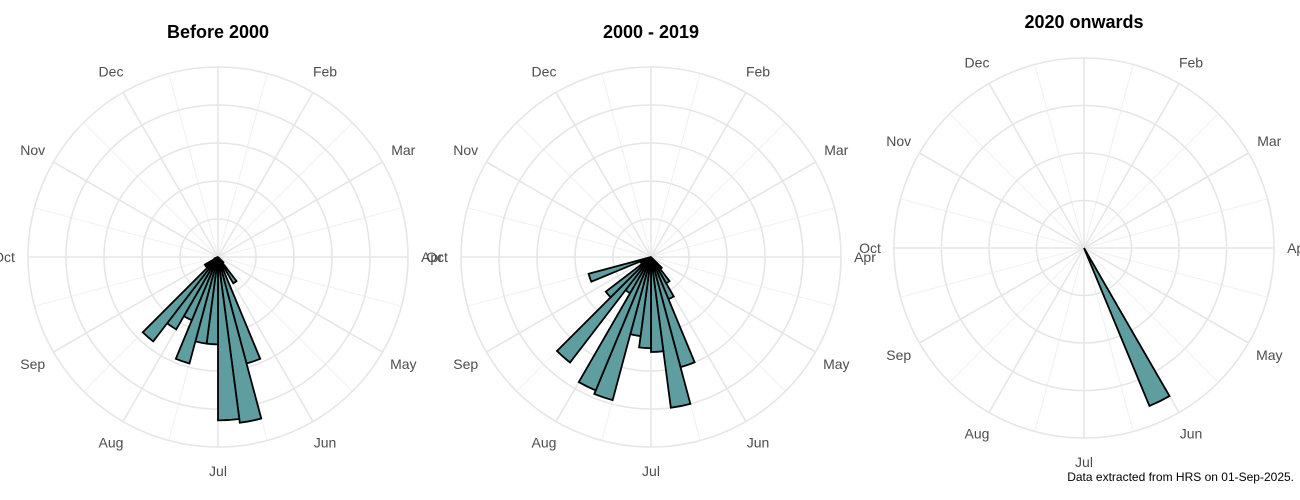 The height and width of the screenshot is (500, 1300). I want to click on panel-title: 2020 onwards, so click(1083, 22).